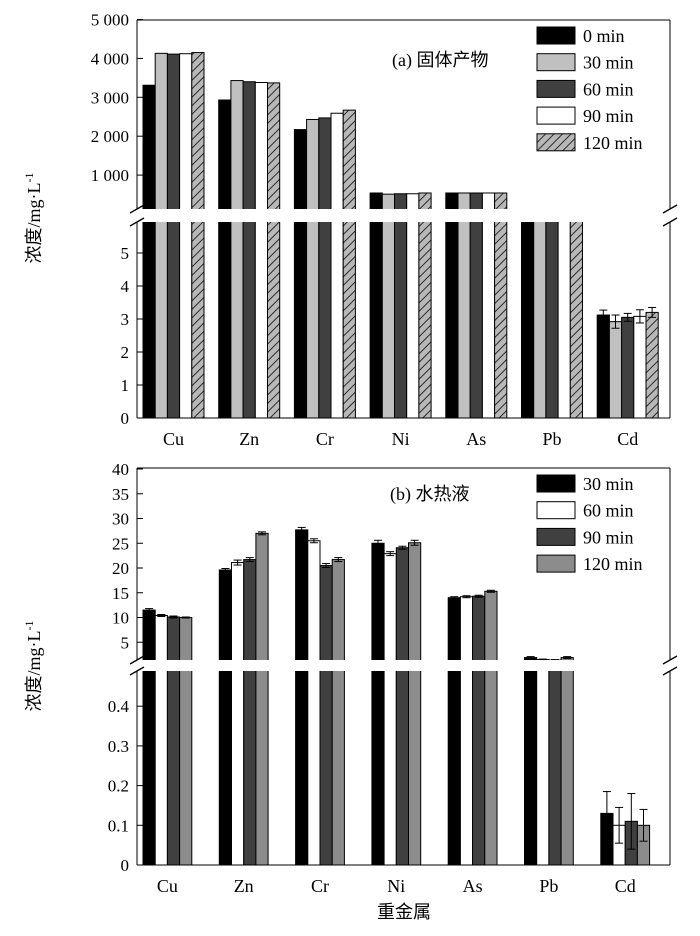  What do you see at coordinates (608, 116) in the screenshot?
I see `legend-label: 90 min` at bounding box center [608, 116].